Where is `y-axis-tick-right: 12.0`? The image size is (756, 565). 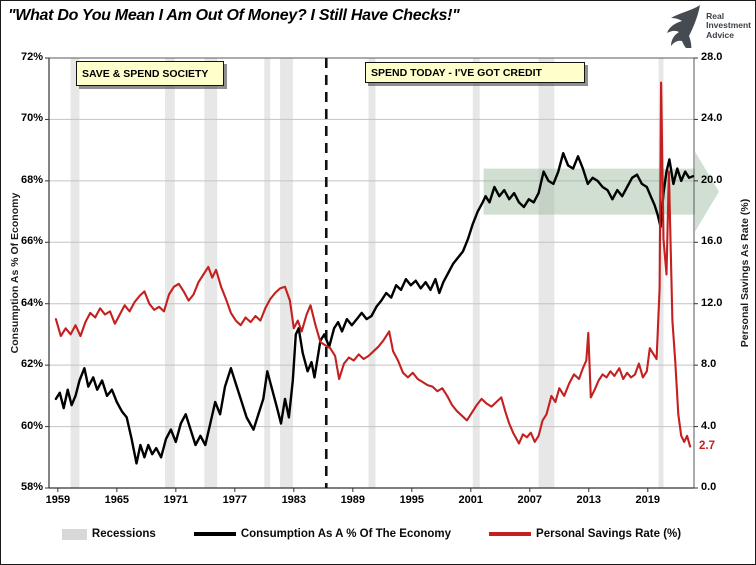
y-axis-tick-right: 12.0 is located at coordinates (712, 302).